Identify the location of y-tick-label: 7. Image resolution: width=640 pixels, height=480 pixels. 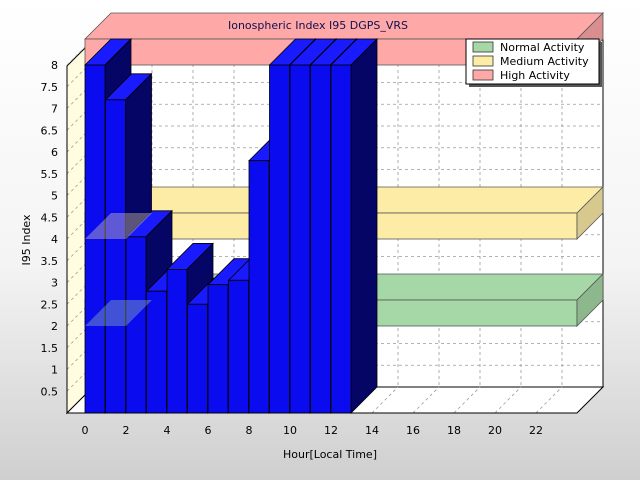
(54, 109).